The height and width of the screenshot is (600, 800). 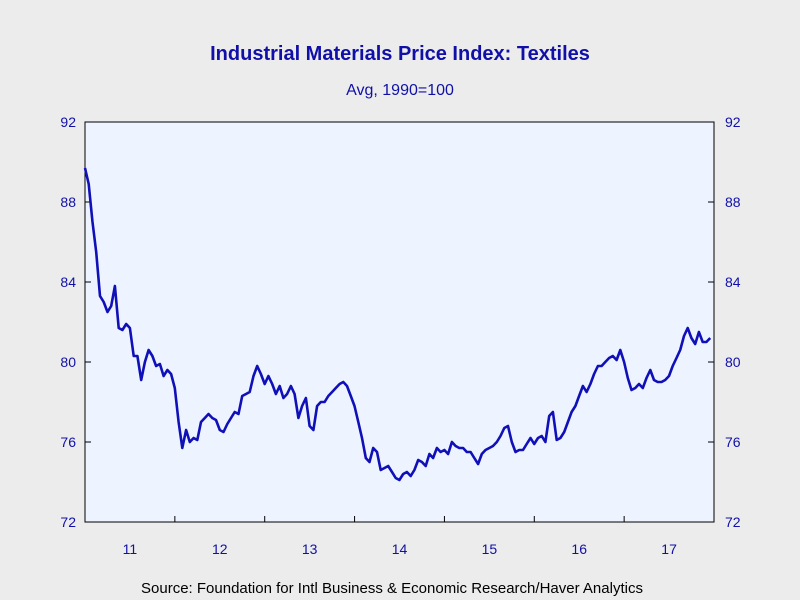 What do you see at coordinates (68, 362) in the screenshot?
I see `y-tick-label-left: 80` at bounding box center [68, 362].